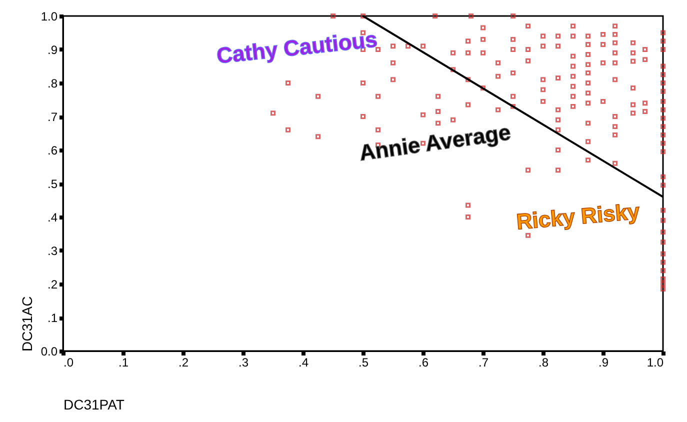  What do you see at coordinates (483, 363) in the screenshot?
I see `x-tick-label: .7` at bounding box center [483, 363].